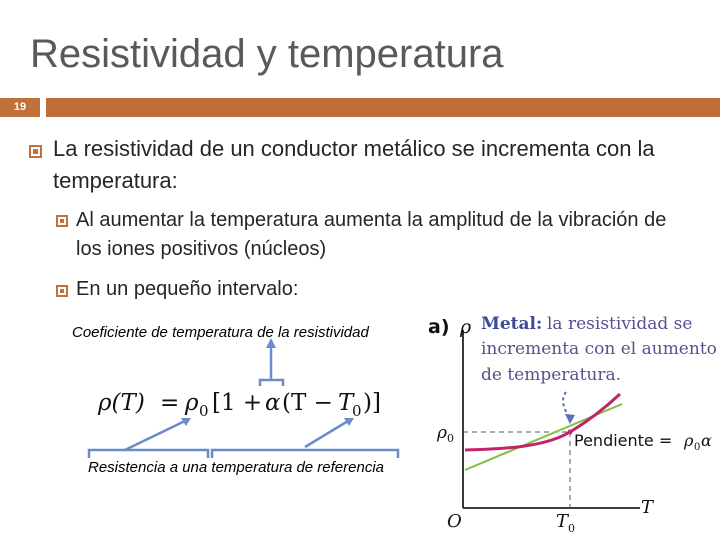 The image size is (720, 540). Describe the element at coordinates (599, 349) in the screenshot. I see `callout-line-2: incrementa con el aumento` at that location.